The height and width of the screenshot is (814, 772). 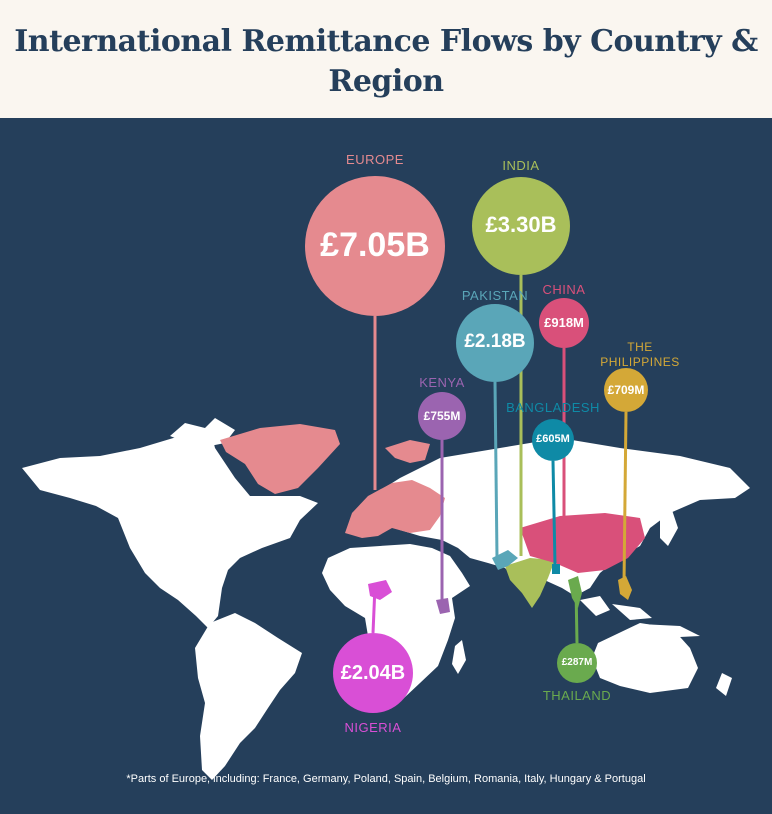 What do you see at coordinates (724, 684) in the screenshot?
I see `land-new-zealand` at bounding box center [724, 684].